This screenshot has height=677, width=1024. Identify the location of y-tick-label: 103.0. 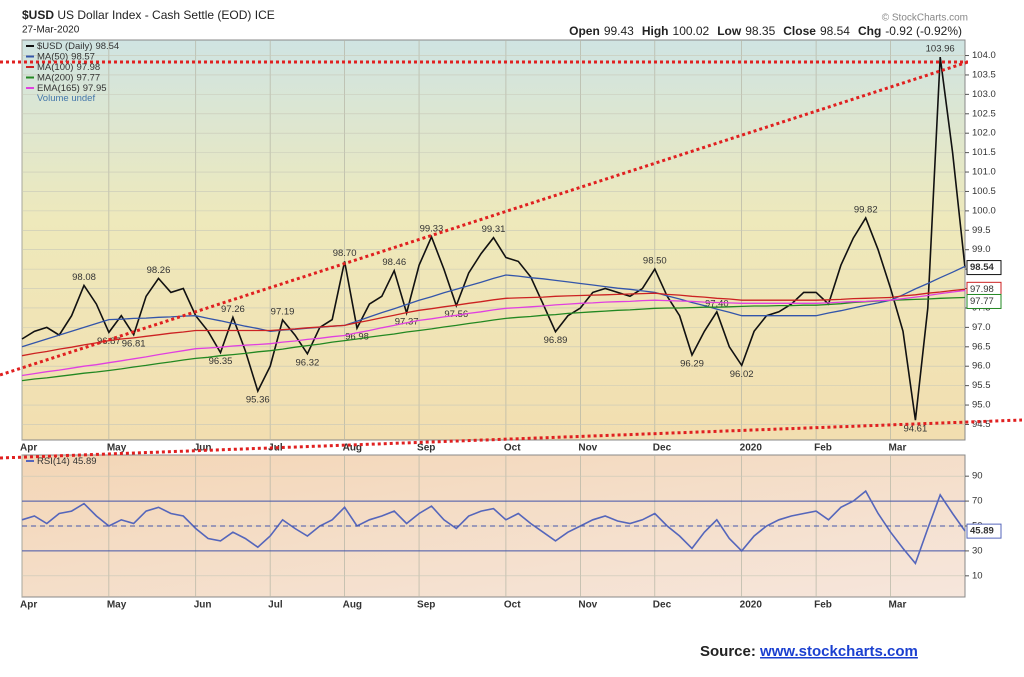
(984, 94).